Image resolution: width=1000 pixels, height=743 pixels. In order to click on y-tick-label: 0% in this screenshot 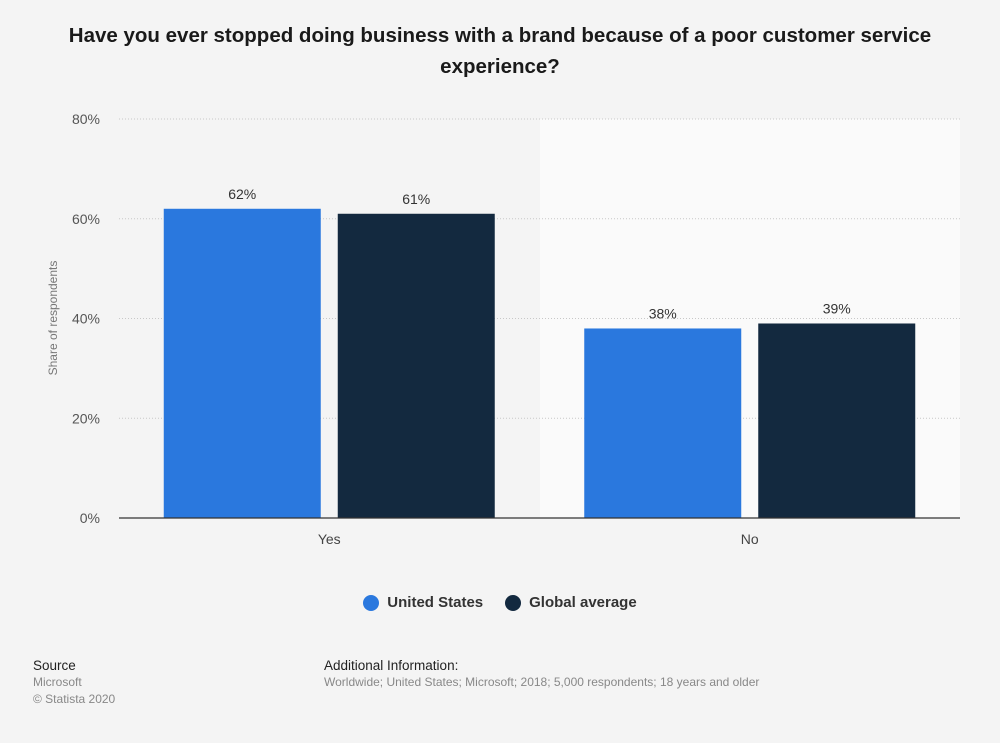, I will do `click(90, 518)`.